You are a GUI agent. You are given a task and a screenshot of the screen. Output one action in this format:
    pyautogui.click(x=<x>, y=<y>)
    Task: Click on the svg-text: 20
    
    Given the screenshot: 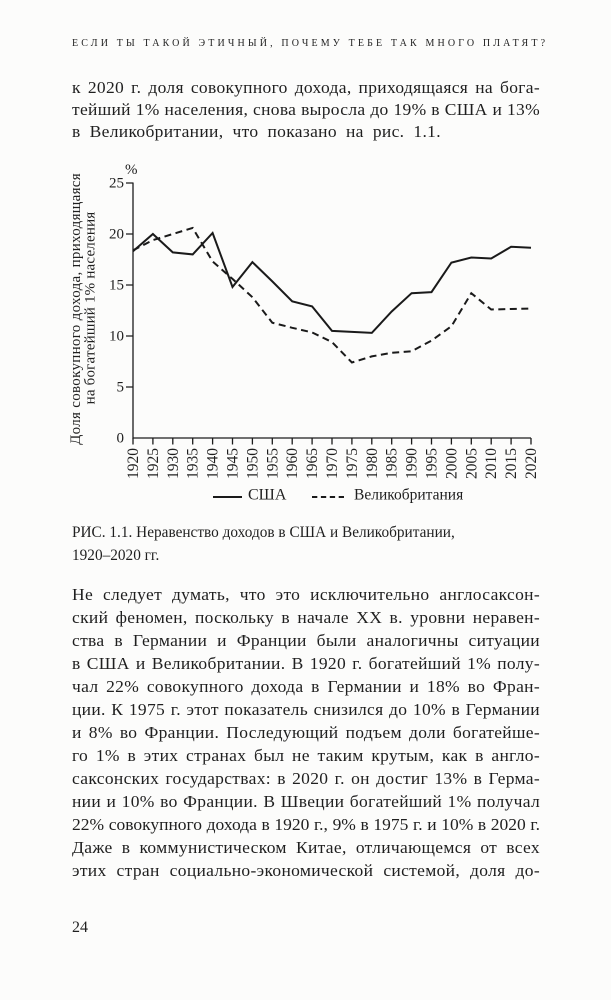 What is the action you would take?
    pyautogui.click(x=116, y=235)
    